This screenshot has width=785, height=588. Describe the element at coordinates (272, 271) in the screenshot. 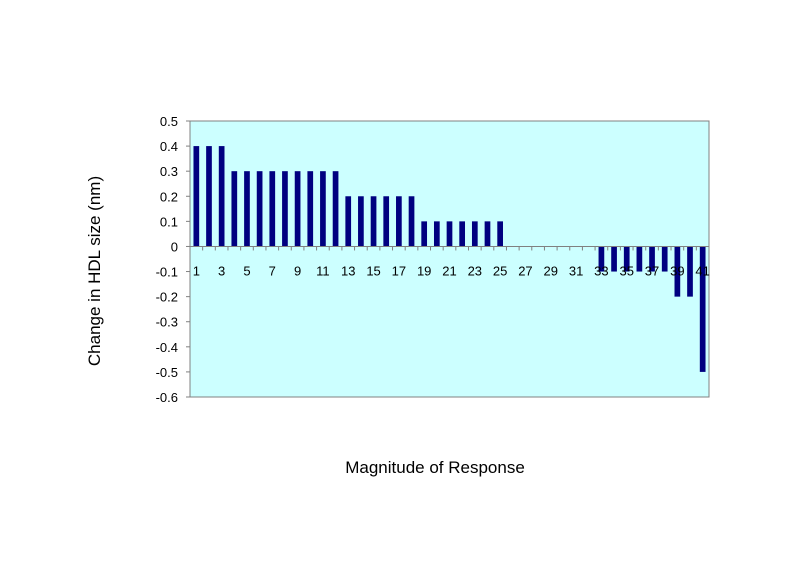

I see `x-tick-label: 7` at that location.